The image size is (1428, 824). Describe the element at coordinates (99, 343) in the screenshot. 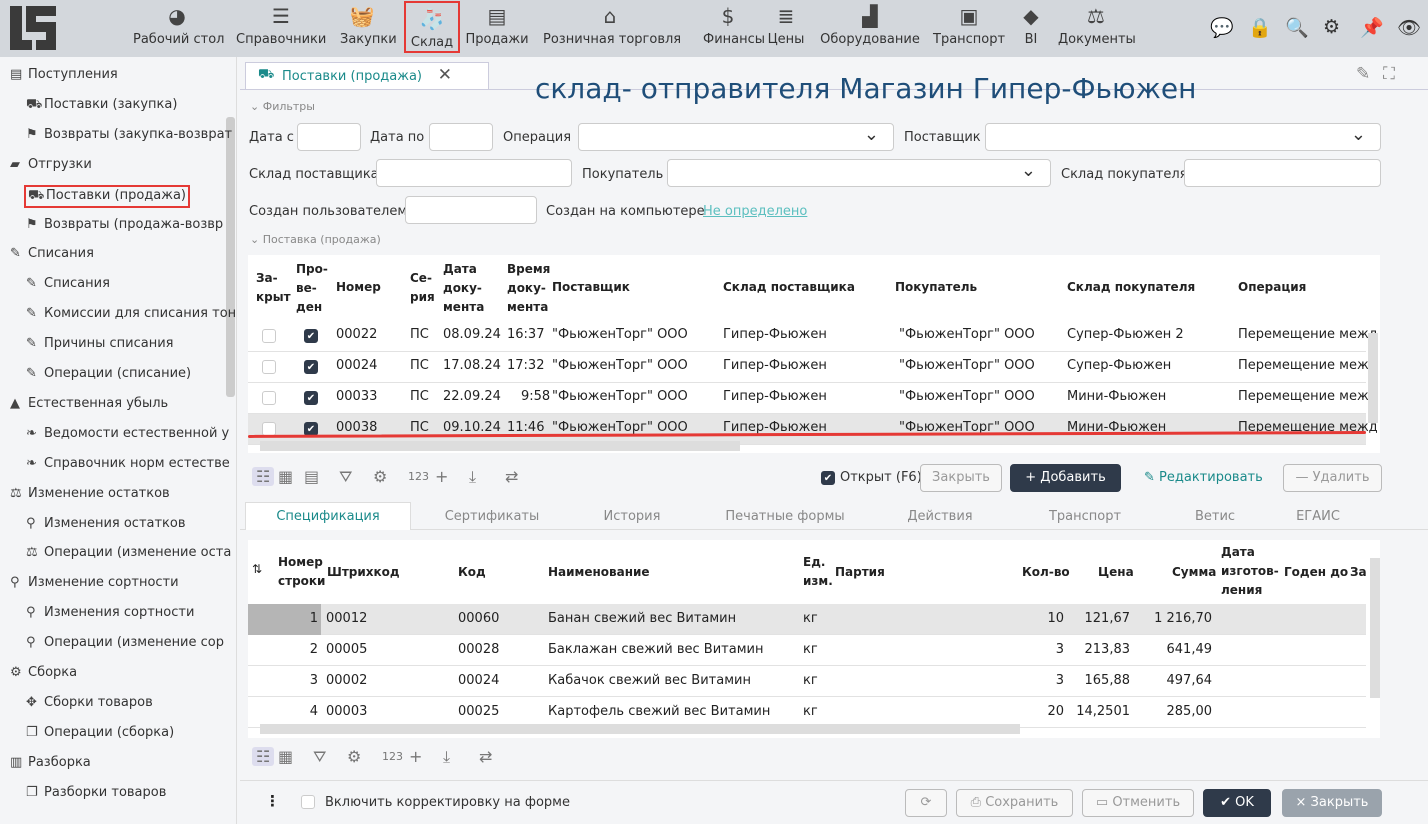

I see `sidebar-item: ✎ Причины списания` at that location.